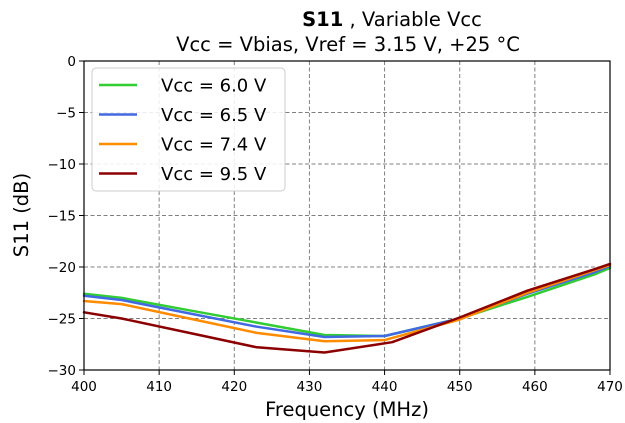  What do you see at coordinates (322, 19) in the screenshot?
I see `chart-title-bold: S11` at bounding box center [322, 19].